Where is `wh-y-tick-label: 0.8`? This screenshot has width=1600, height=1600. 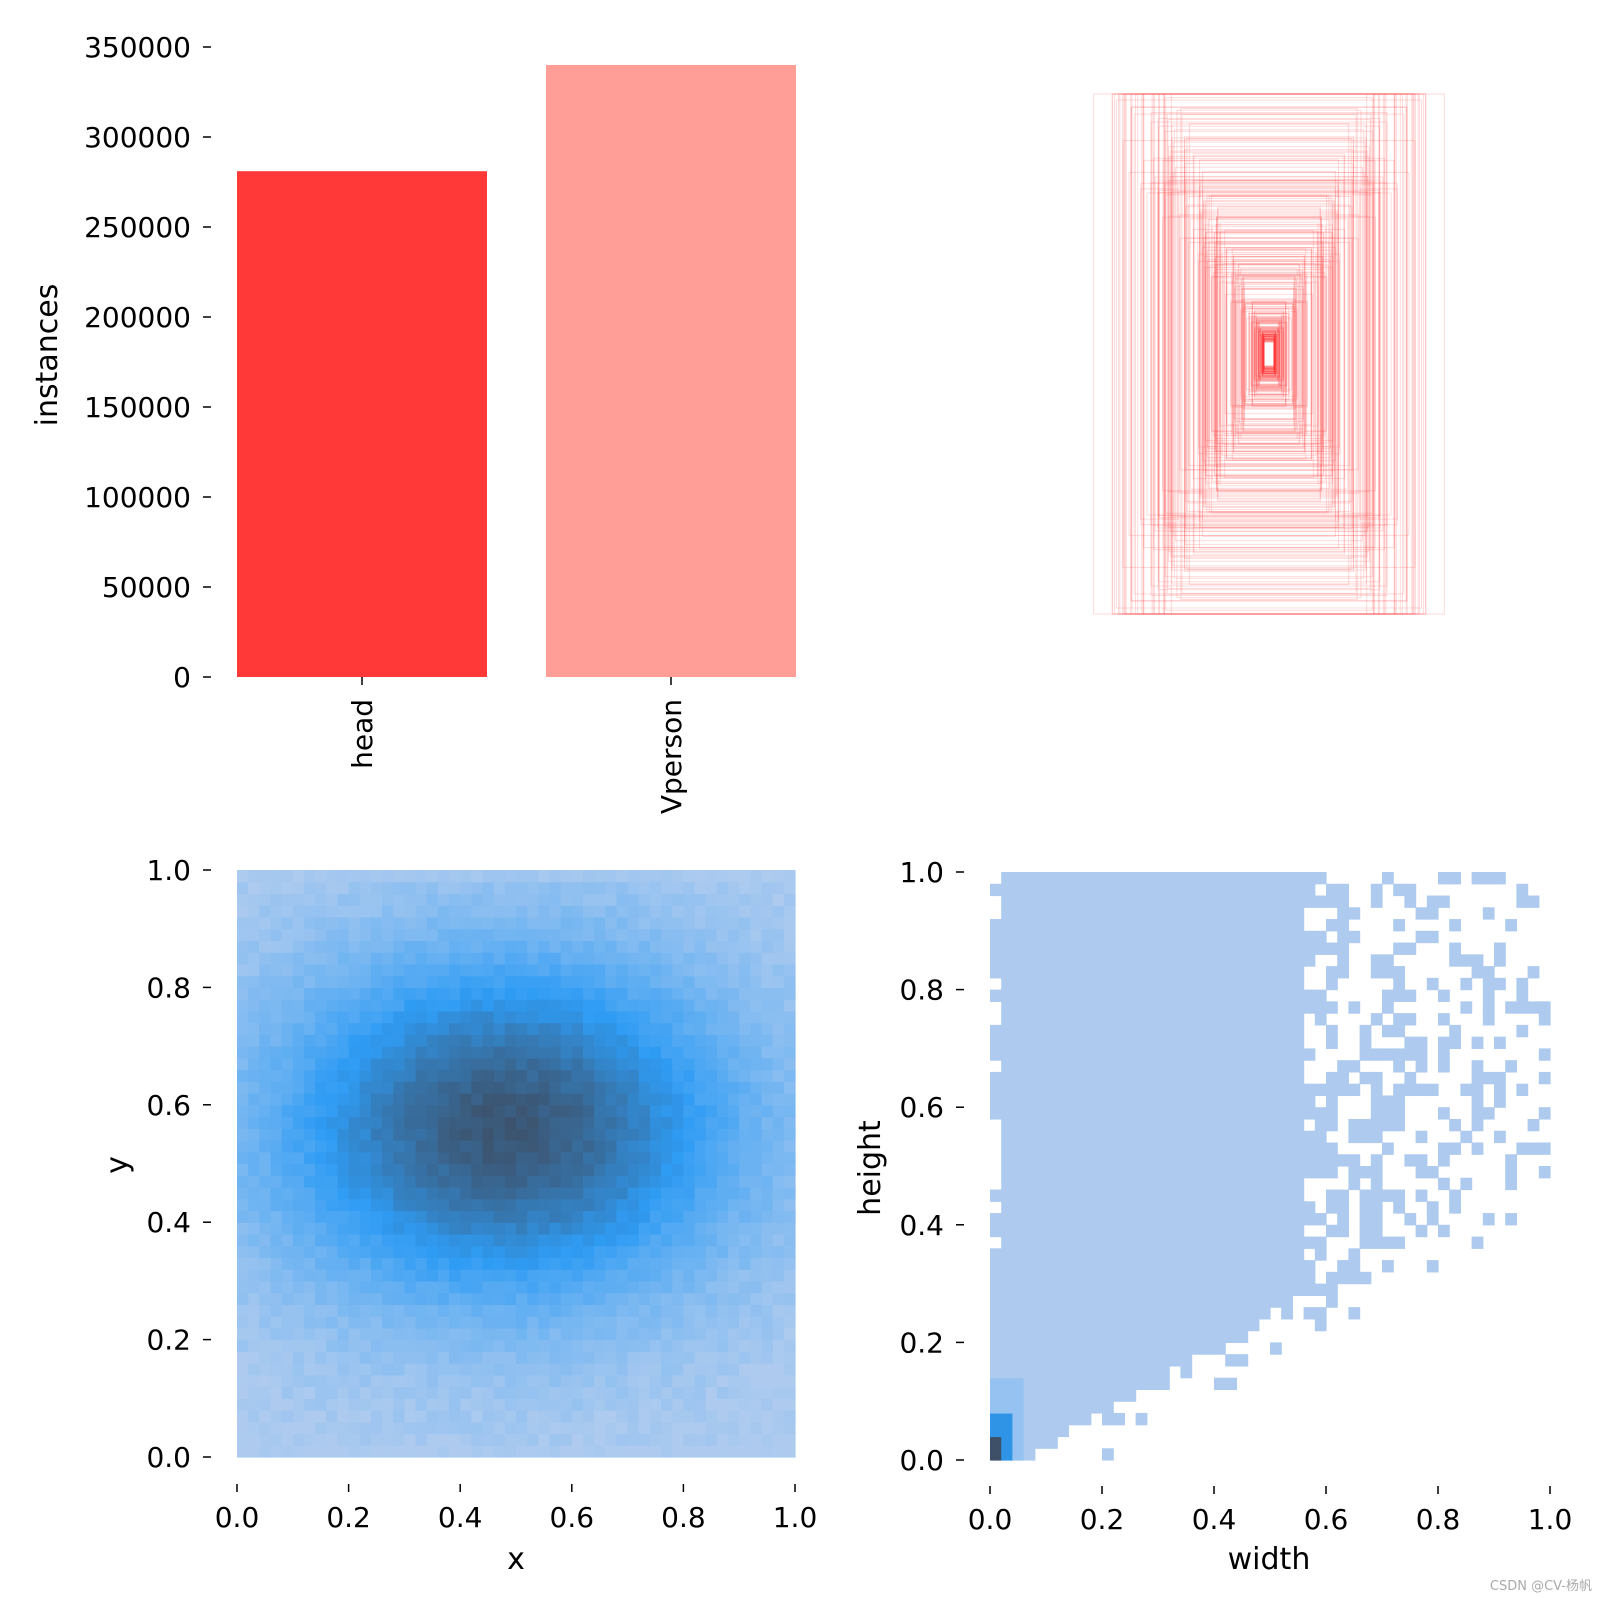
wh-y-tick-label: 0.8 is located at coordinates (921, 990).